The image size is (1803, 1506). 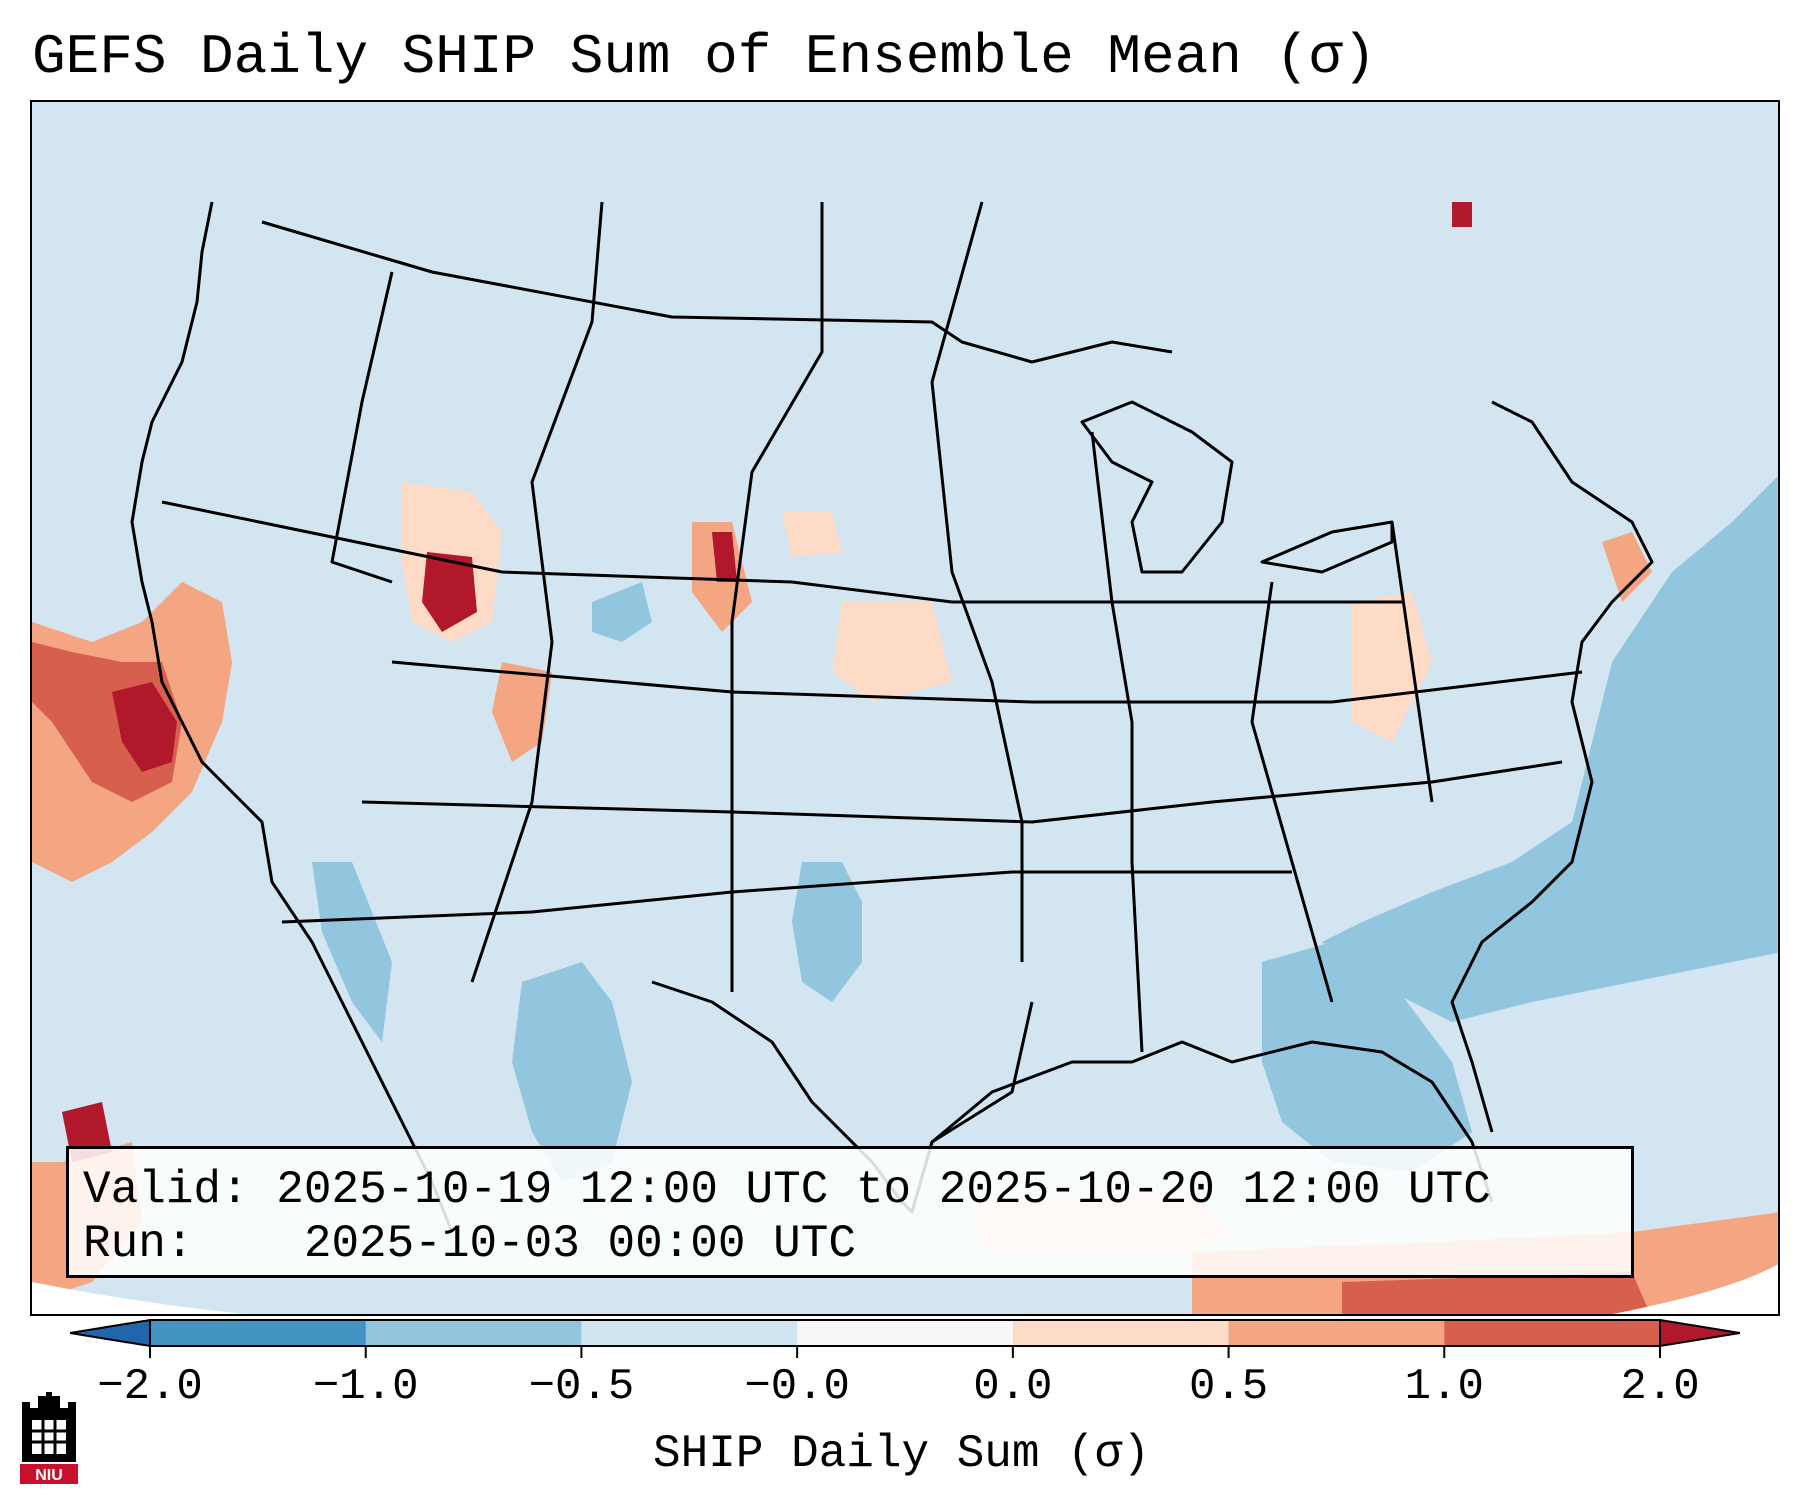 I want to click on logo-text: NIU, so click(x=49, y=1475).